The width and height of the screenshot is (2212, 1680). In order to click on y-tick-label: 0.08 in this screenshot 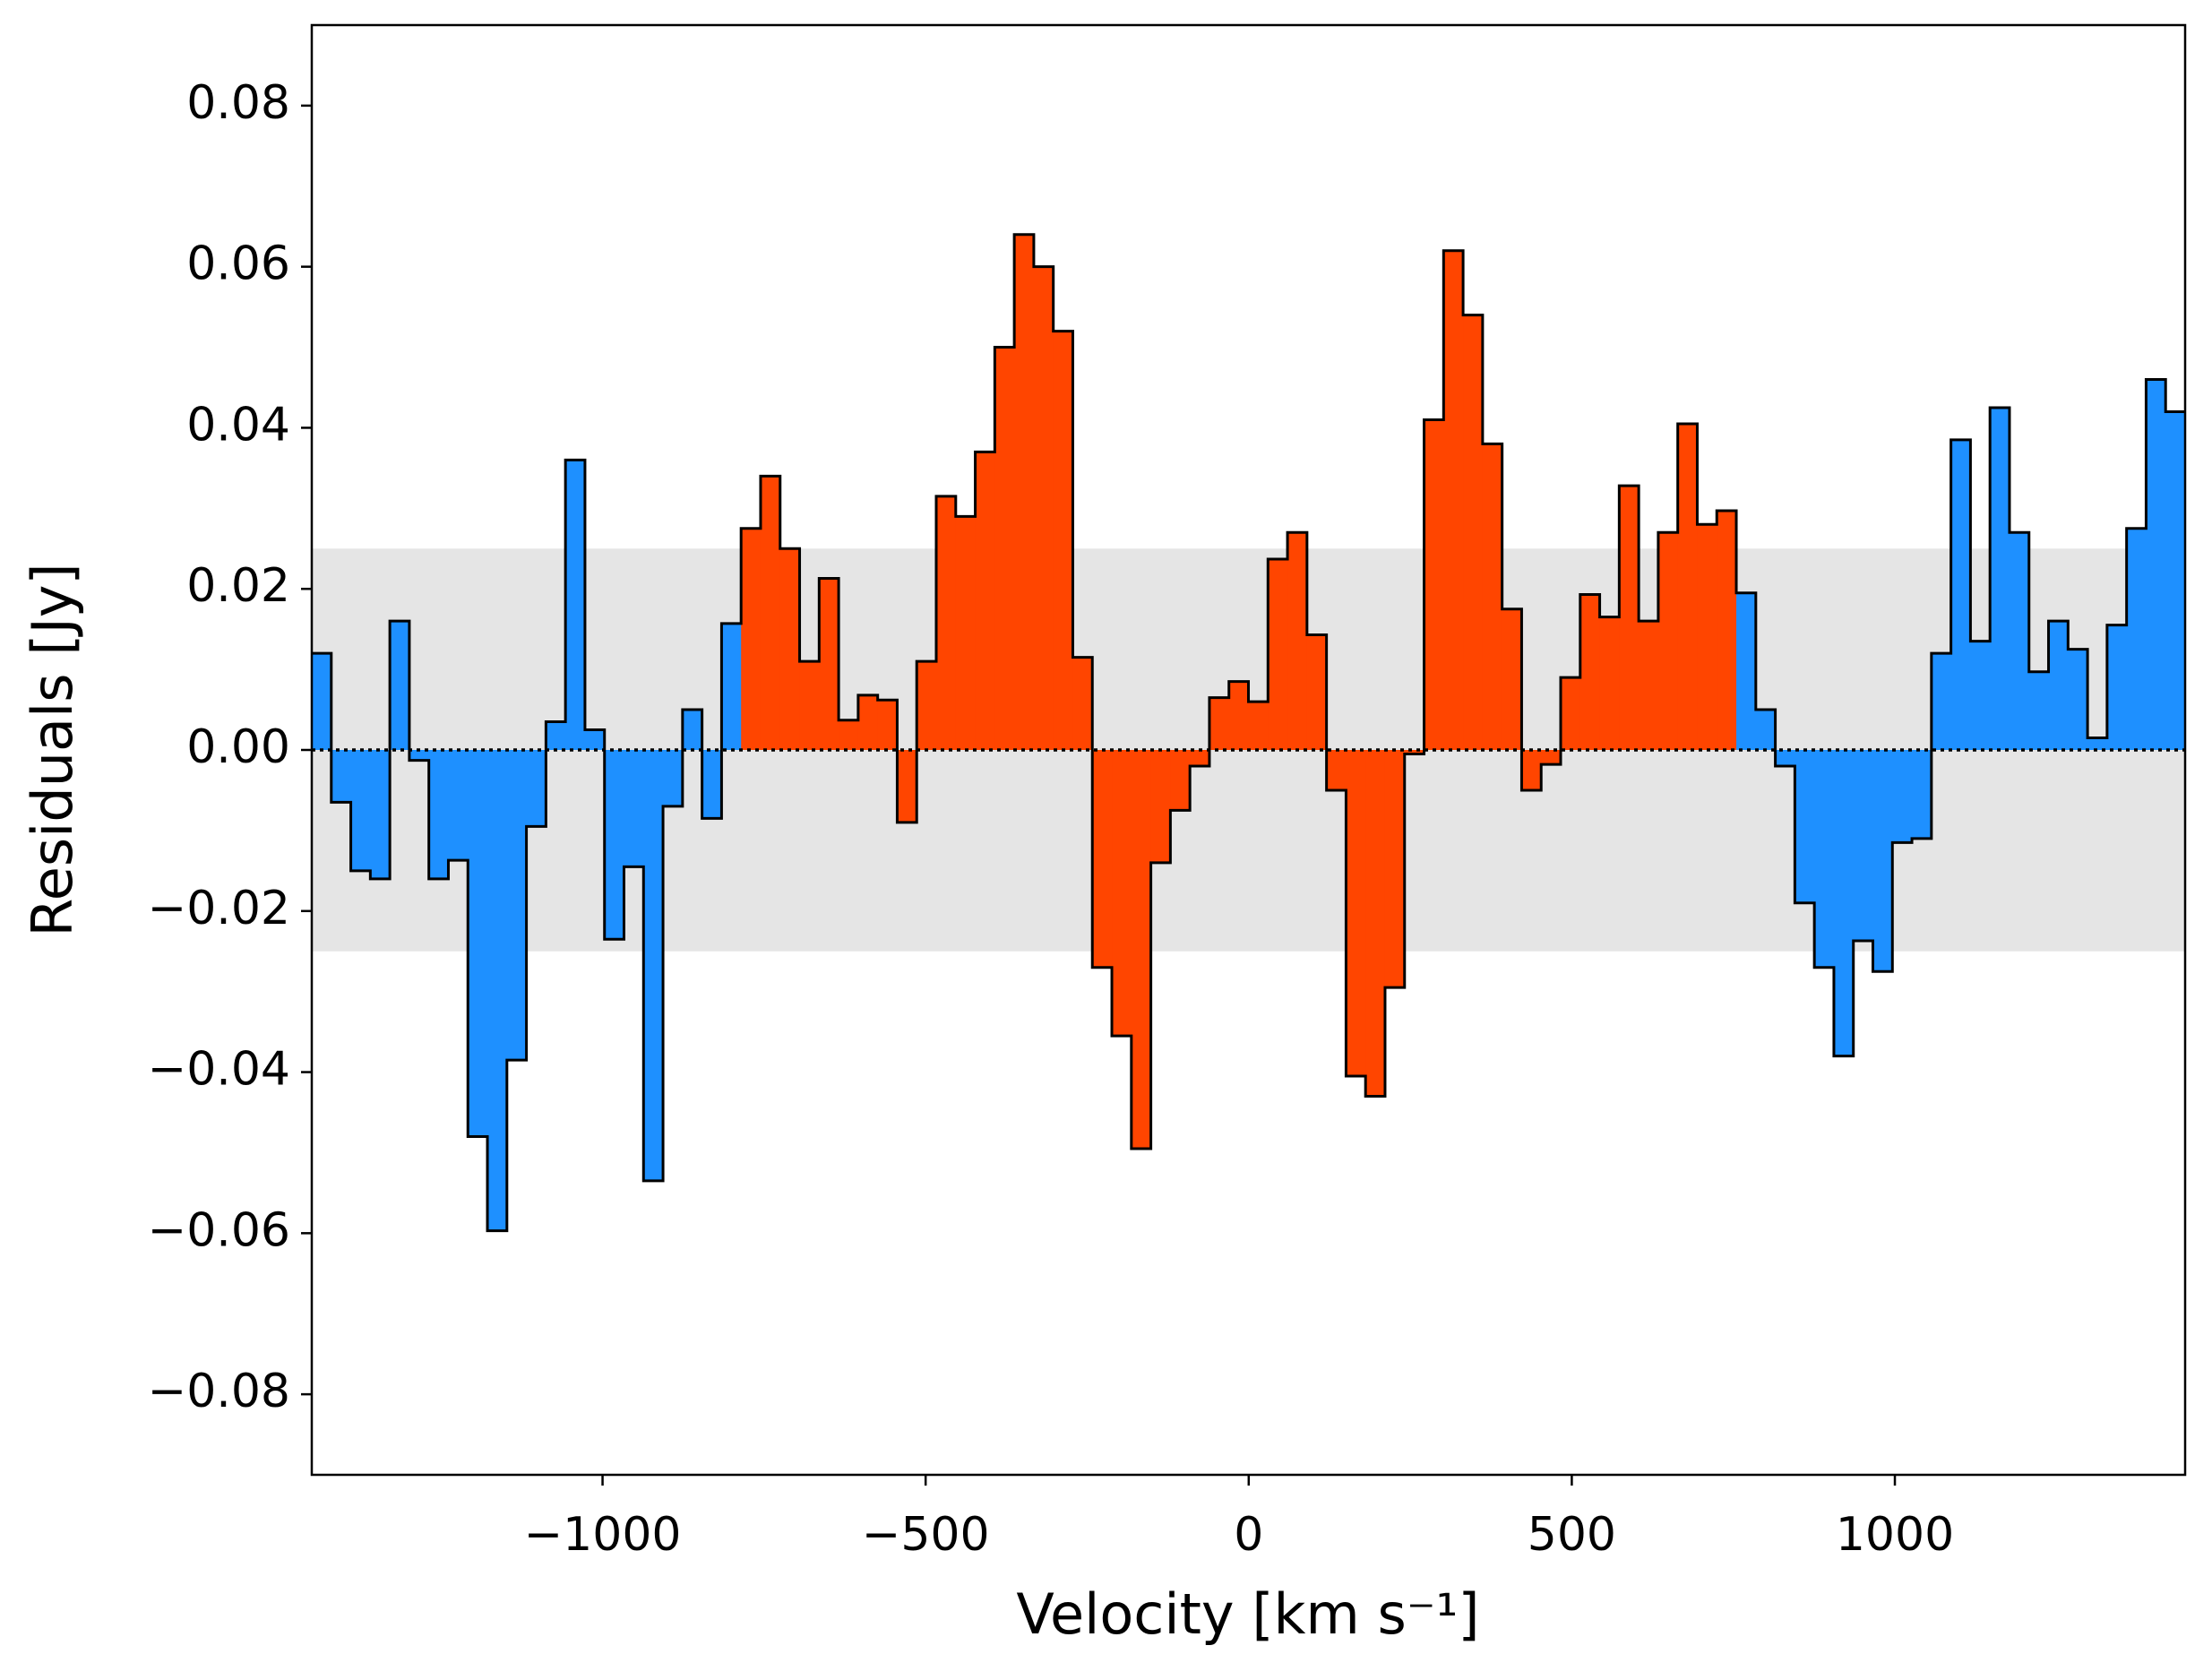, I will do `click(238, 103)`.